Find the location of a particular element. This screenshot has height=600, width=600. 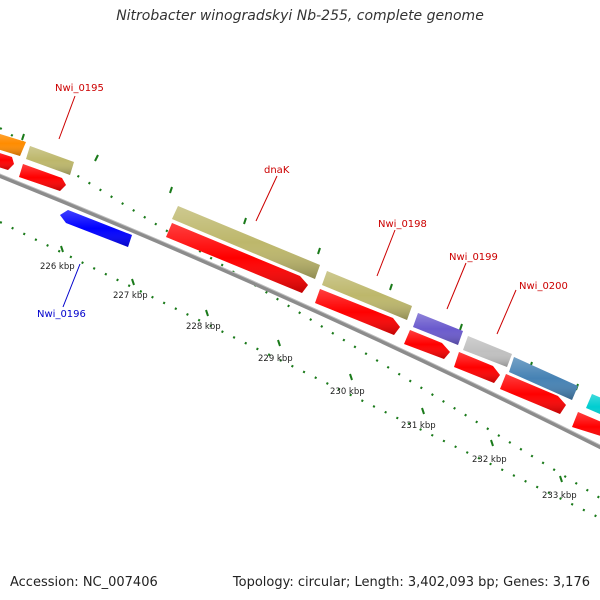

cds-partial-left is located at coordinates (7, 160).